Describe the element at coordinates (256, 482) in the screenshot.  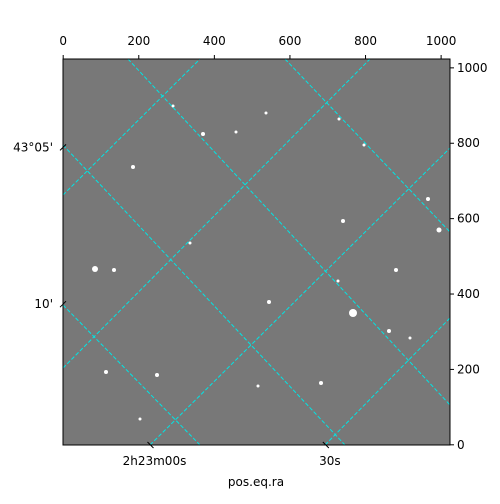
I see `x-axis-label: pos.eq.ra` at that location.